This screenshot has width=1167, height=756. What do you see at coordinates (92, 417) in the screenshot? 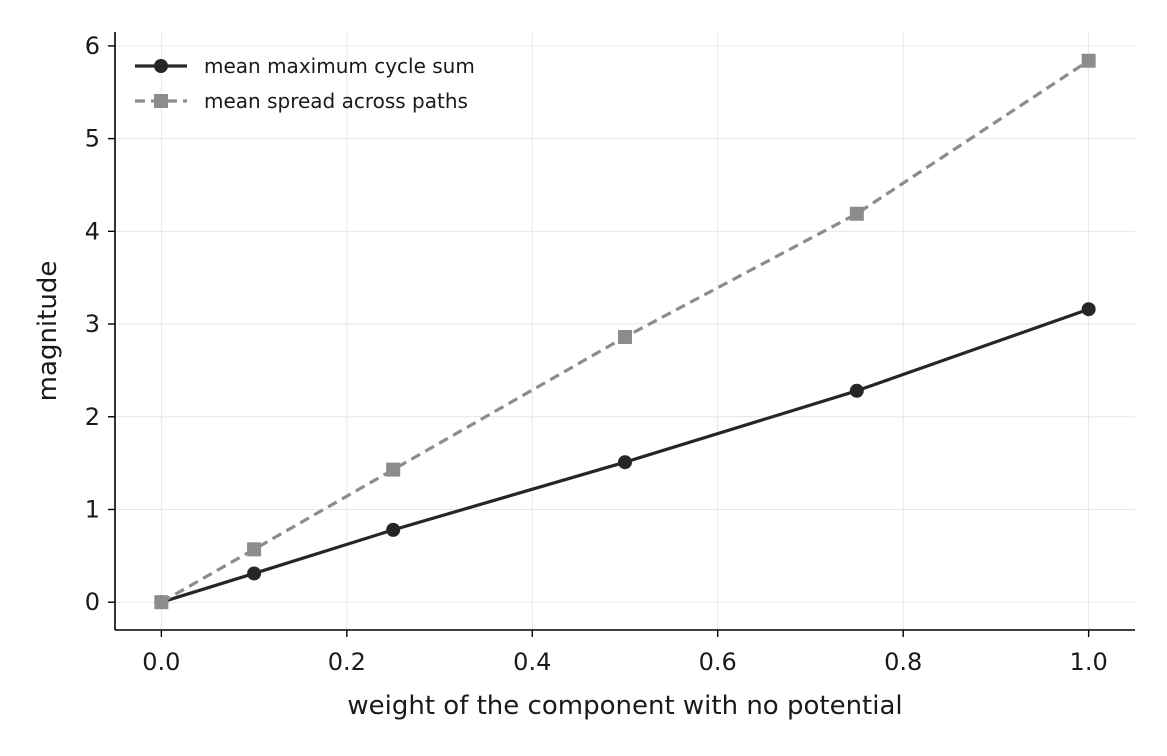
I see `y-tick-label: 2` at bounding box center [92, 417].